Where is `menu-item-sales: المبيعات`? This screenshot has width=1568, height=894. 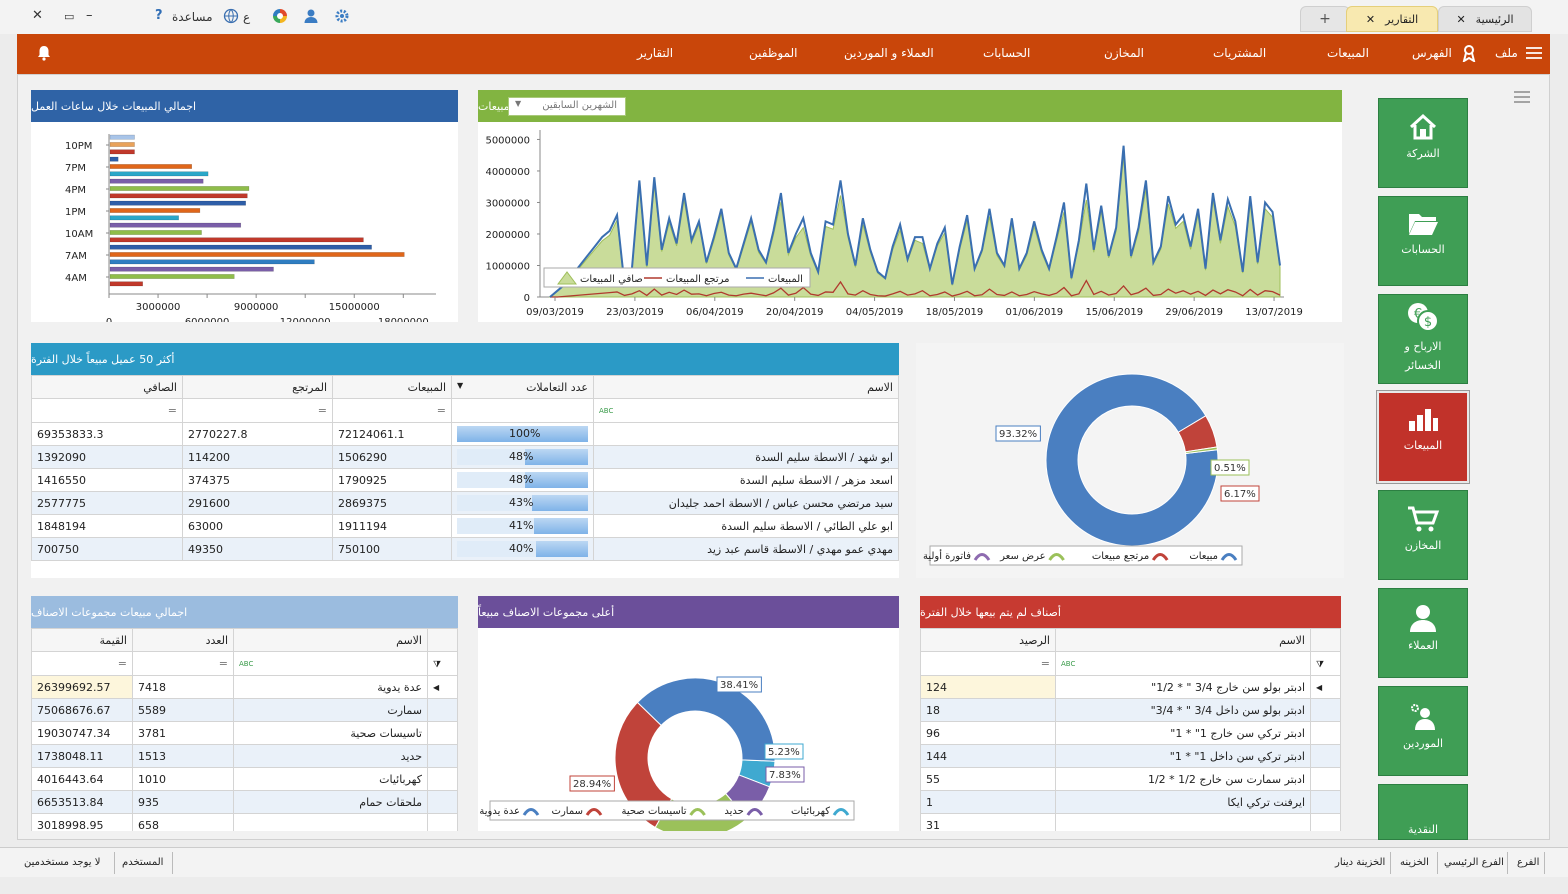 menu-item-sales: المبيعات is located at coordinates (1348, 53).